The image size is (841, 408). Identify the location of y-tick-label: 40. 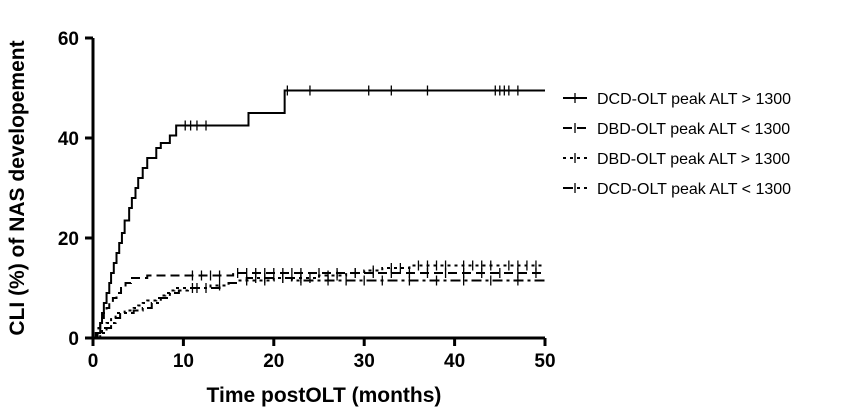
(68, 139).